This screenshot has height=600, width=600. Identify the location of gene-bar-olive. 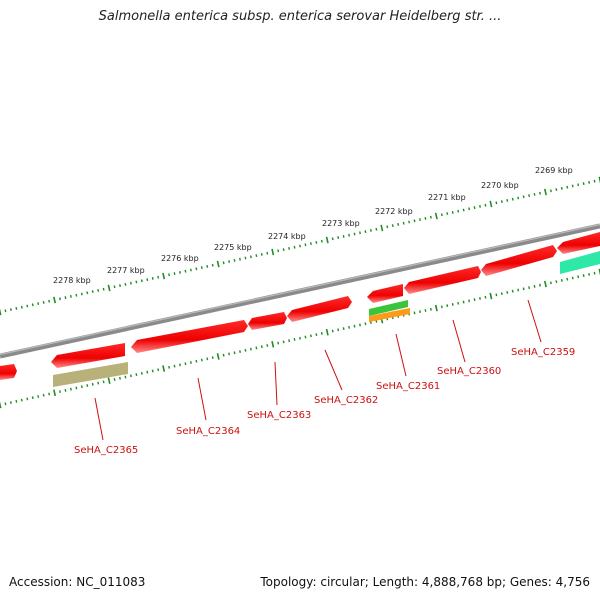
(90, 374).